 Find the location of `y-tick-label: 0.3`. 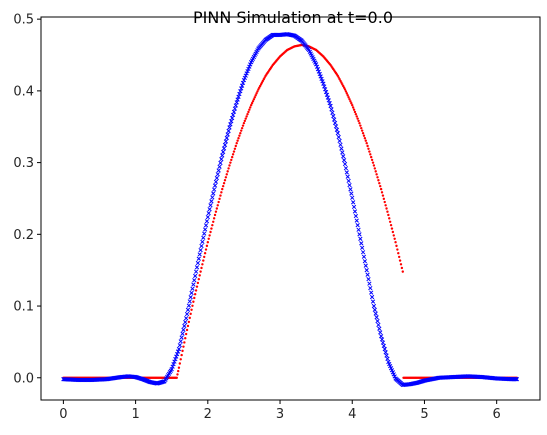

y-tick-label: 0.3 is located at coordinates (23, 163).